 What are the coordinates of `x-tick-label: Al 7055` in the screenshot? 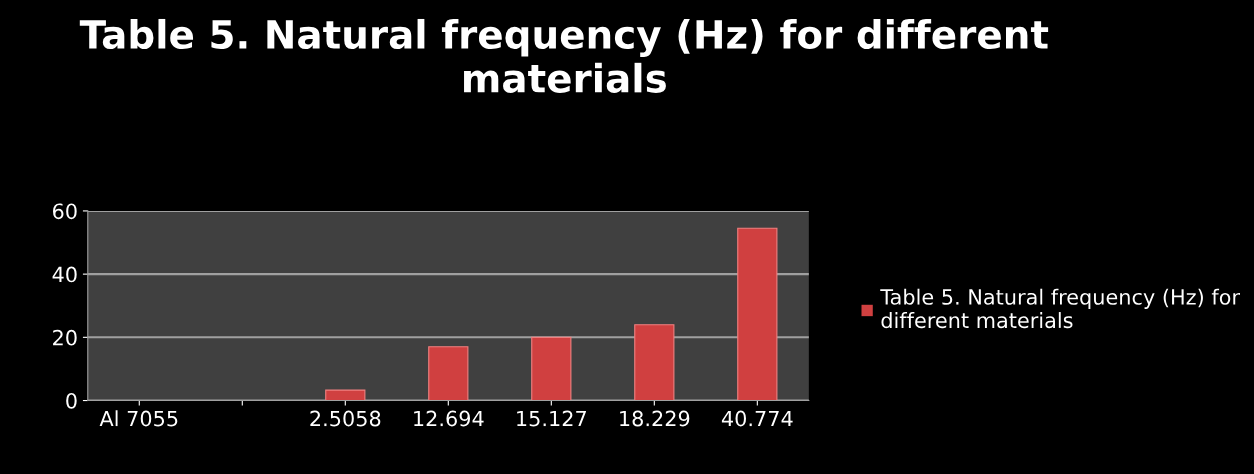 It's located at (138, 418).